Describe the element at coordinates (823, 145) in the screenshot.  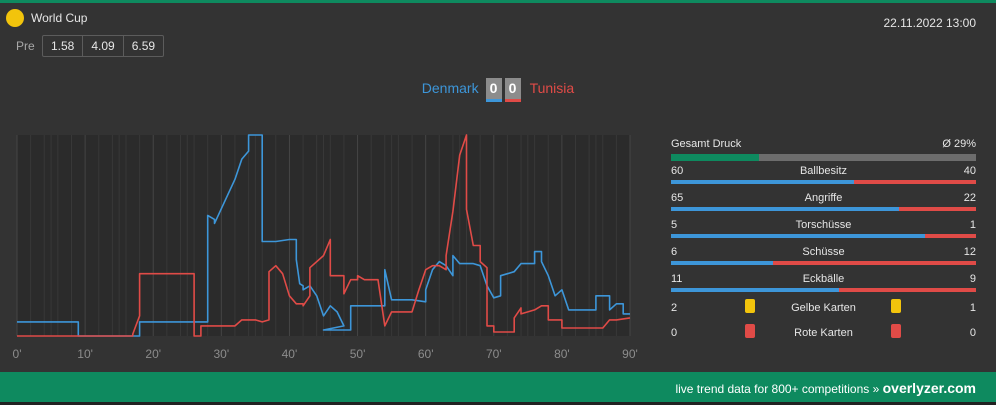
I see `pressure-header: Gesamt Druck Ø 29%` at that location.